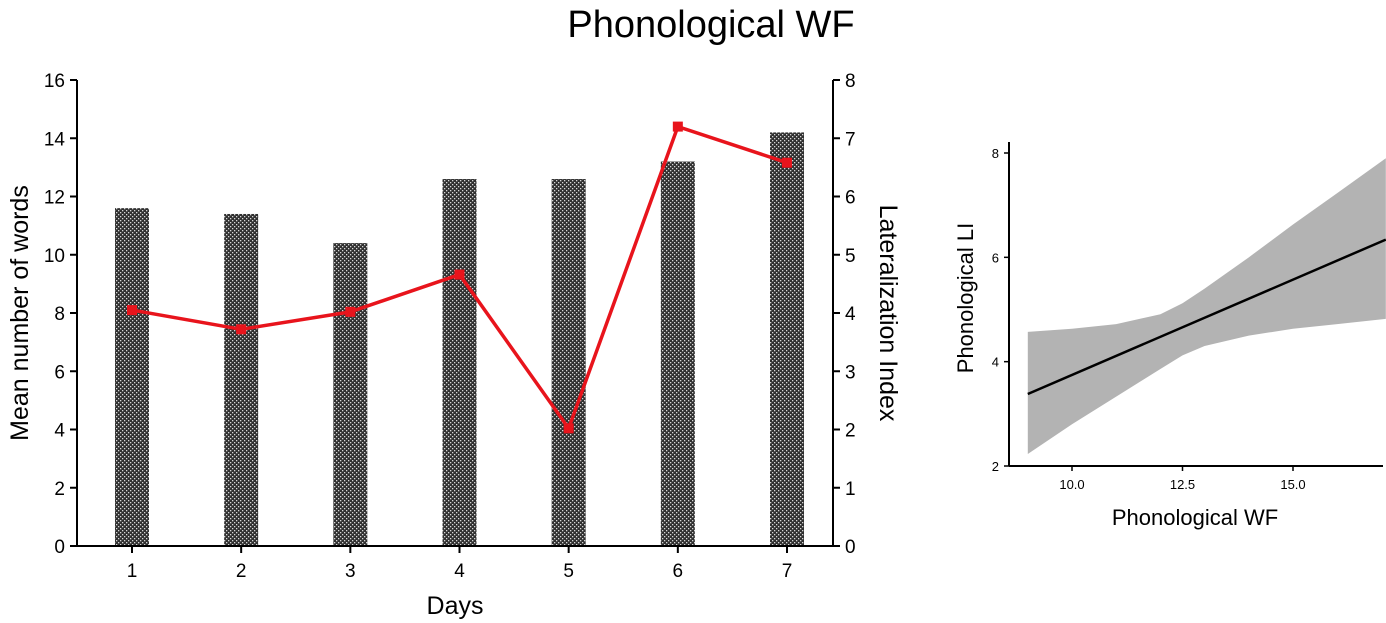  Describe the element at coordinates (850, 489) in the screenshot. I see `right-y-tick-label: 1` at that location.